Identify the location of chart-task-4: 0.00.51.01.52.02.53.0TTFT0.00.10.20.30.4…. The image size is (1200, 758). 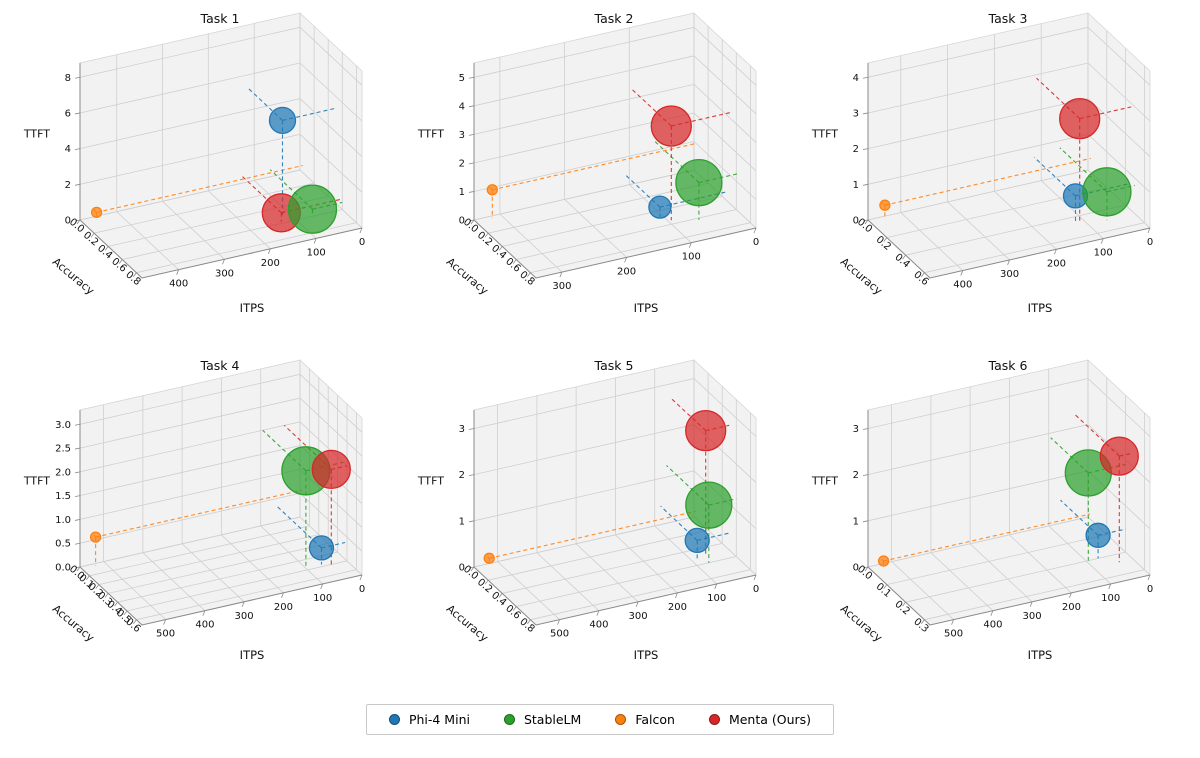
(194, 510).